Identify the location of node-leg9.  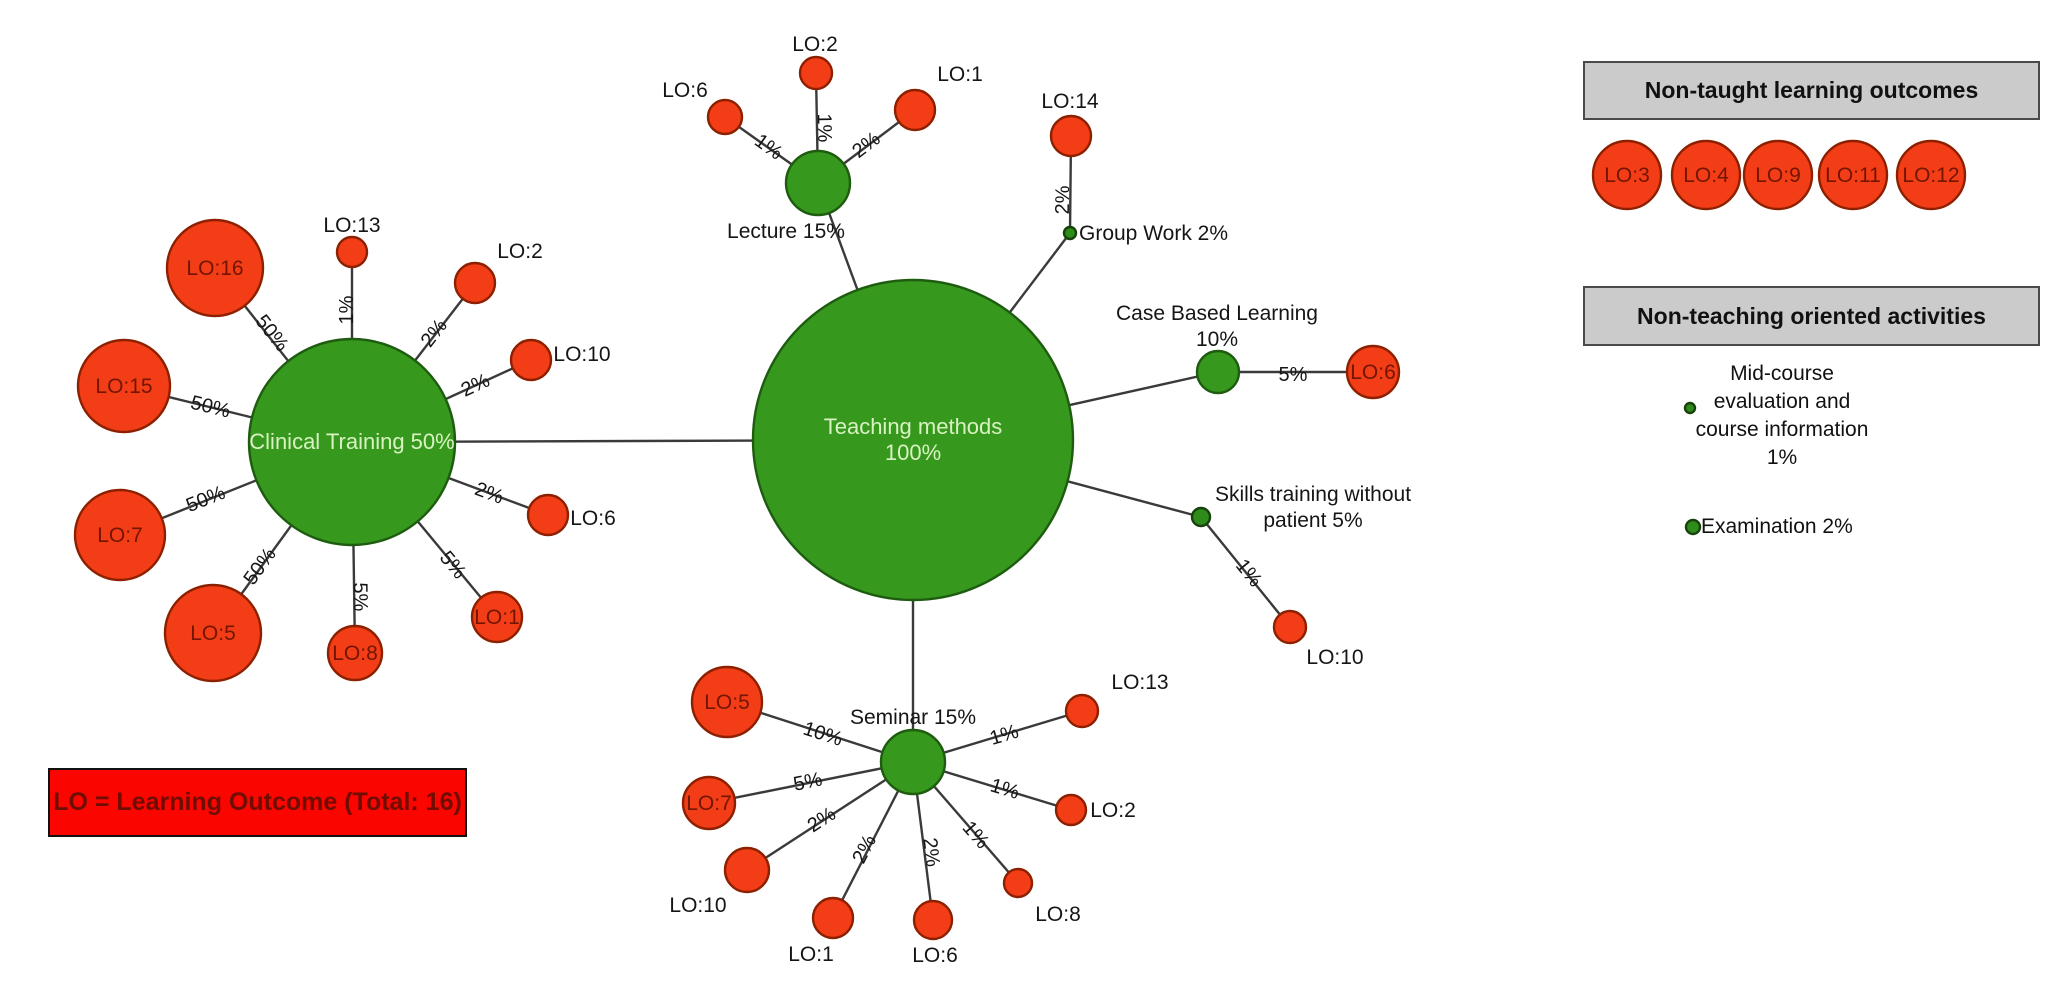
(1778, 175).